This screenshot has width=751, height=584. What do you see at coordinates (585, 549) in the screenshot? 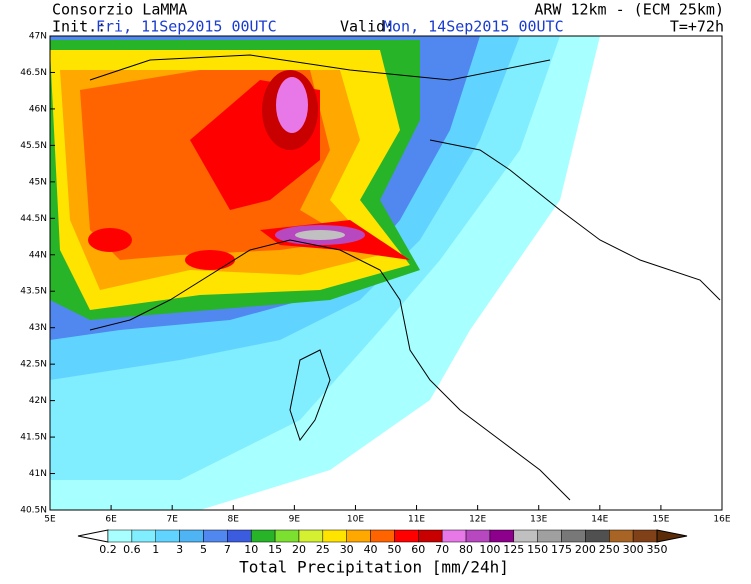
I see `colorbar-label: 200` at bounding box center [585, 549].